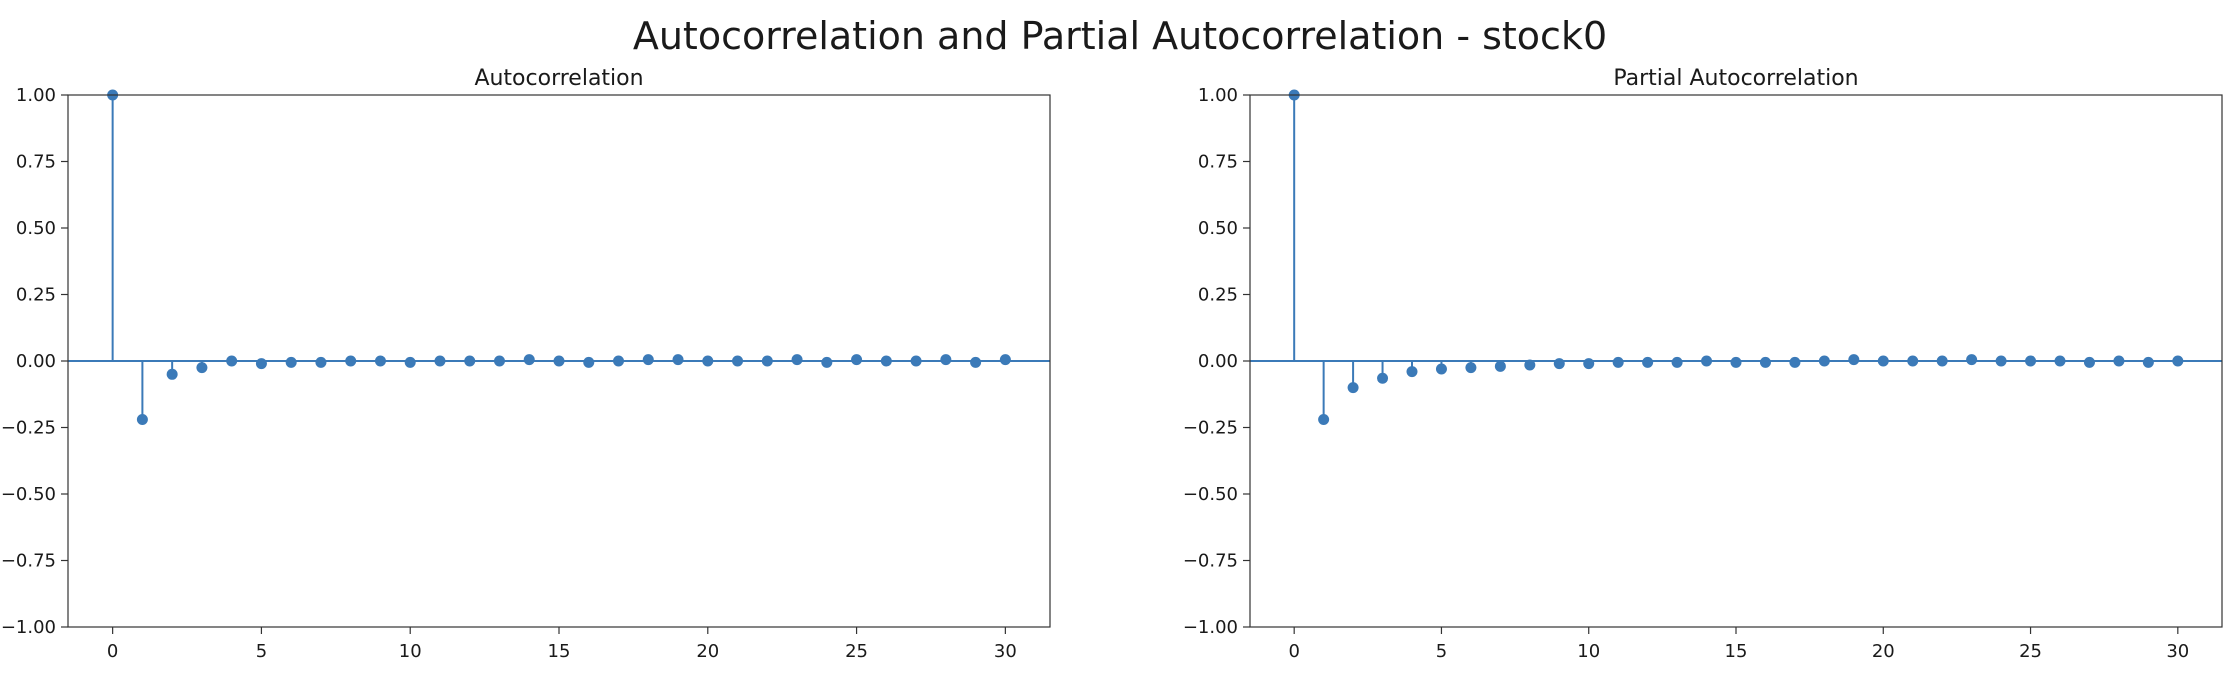 This screenshot has height=676, width=2240. Describe the element at coordinates (1735, 78) in the screenshot. I see `chart-title: Partial Autocorrelation` at that location.